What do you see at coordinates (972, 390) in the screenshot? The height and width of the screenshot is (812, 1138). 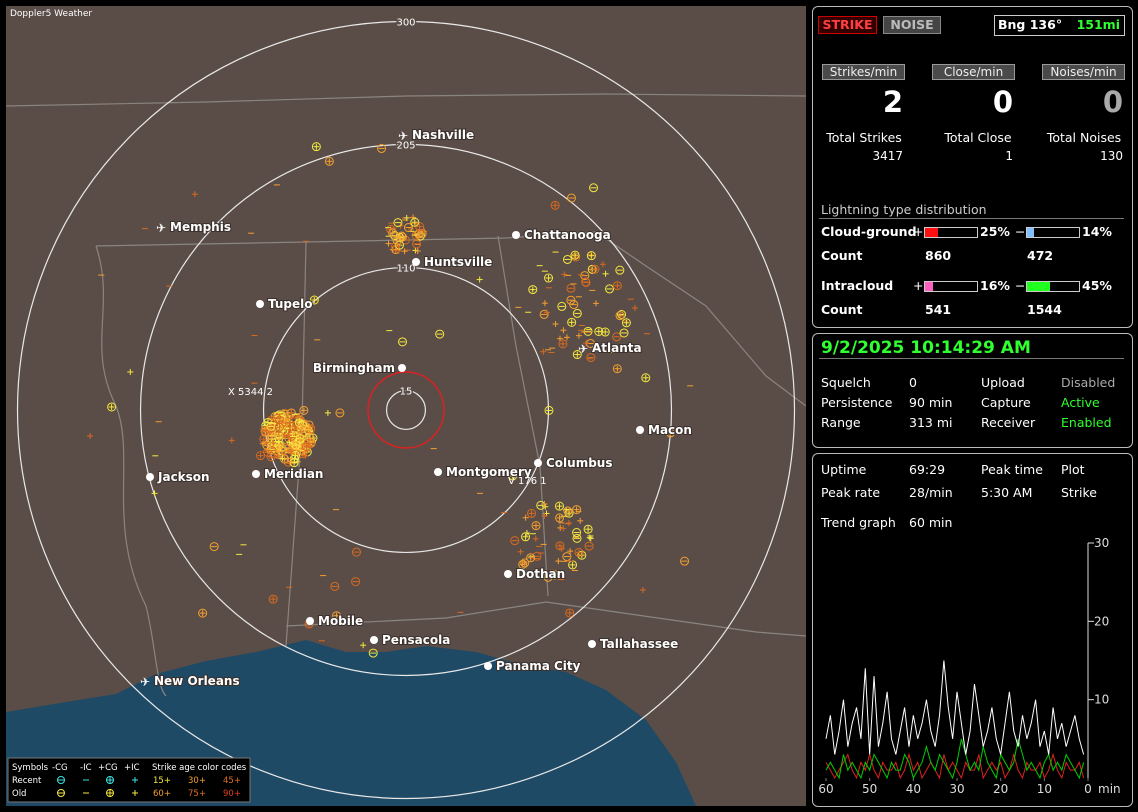 I see `status-panel` at bounding box center [972, 390].